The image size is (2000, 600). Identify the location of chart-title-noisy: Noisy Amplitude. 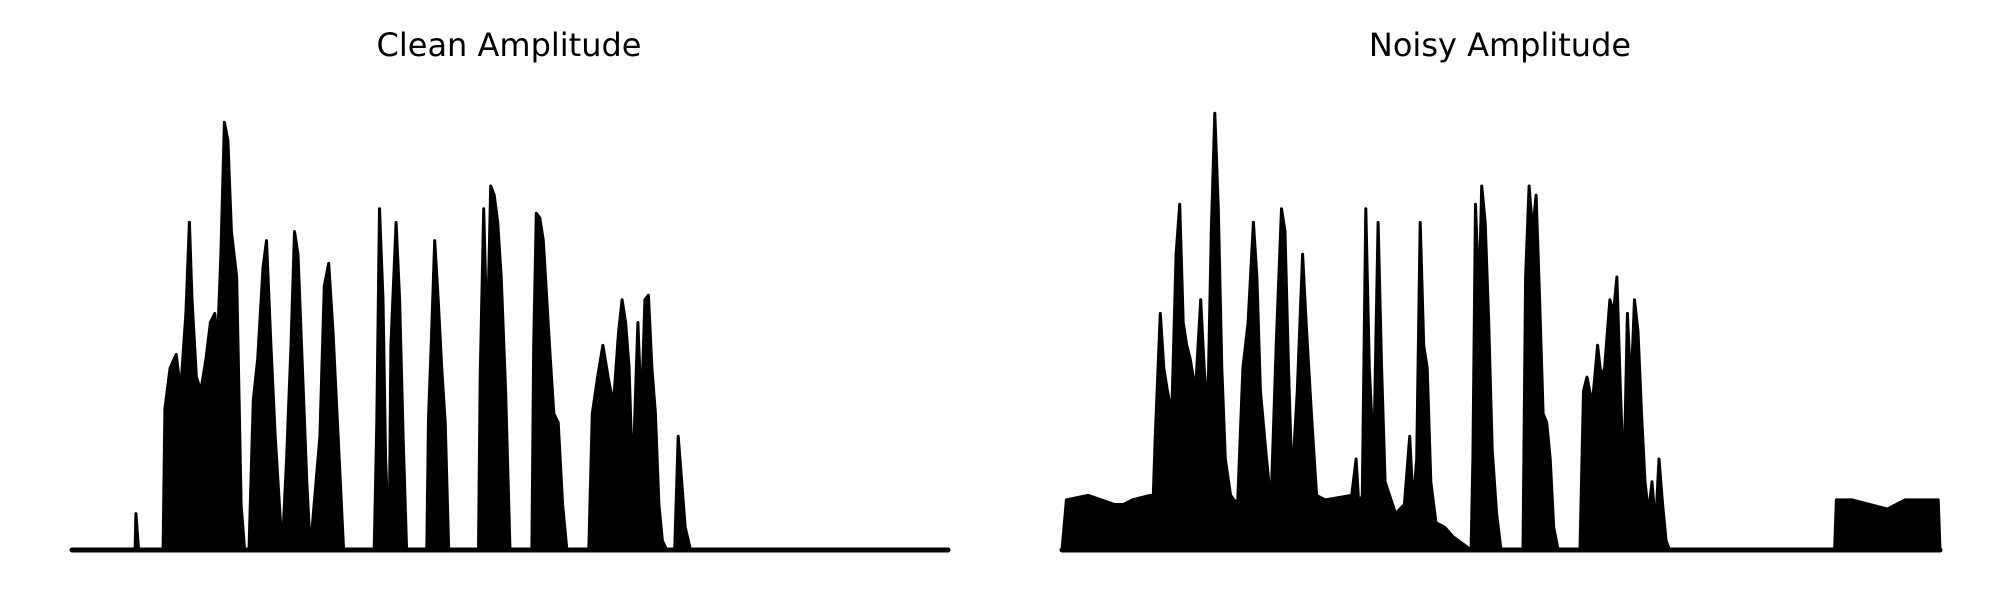
(1500, 45).